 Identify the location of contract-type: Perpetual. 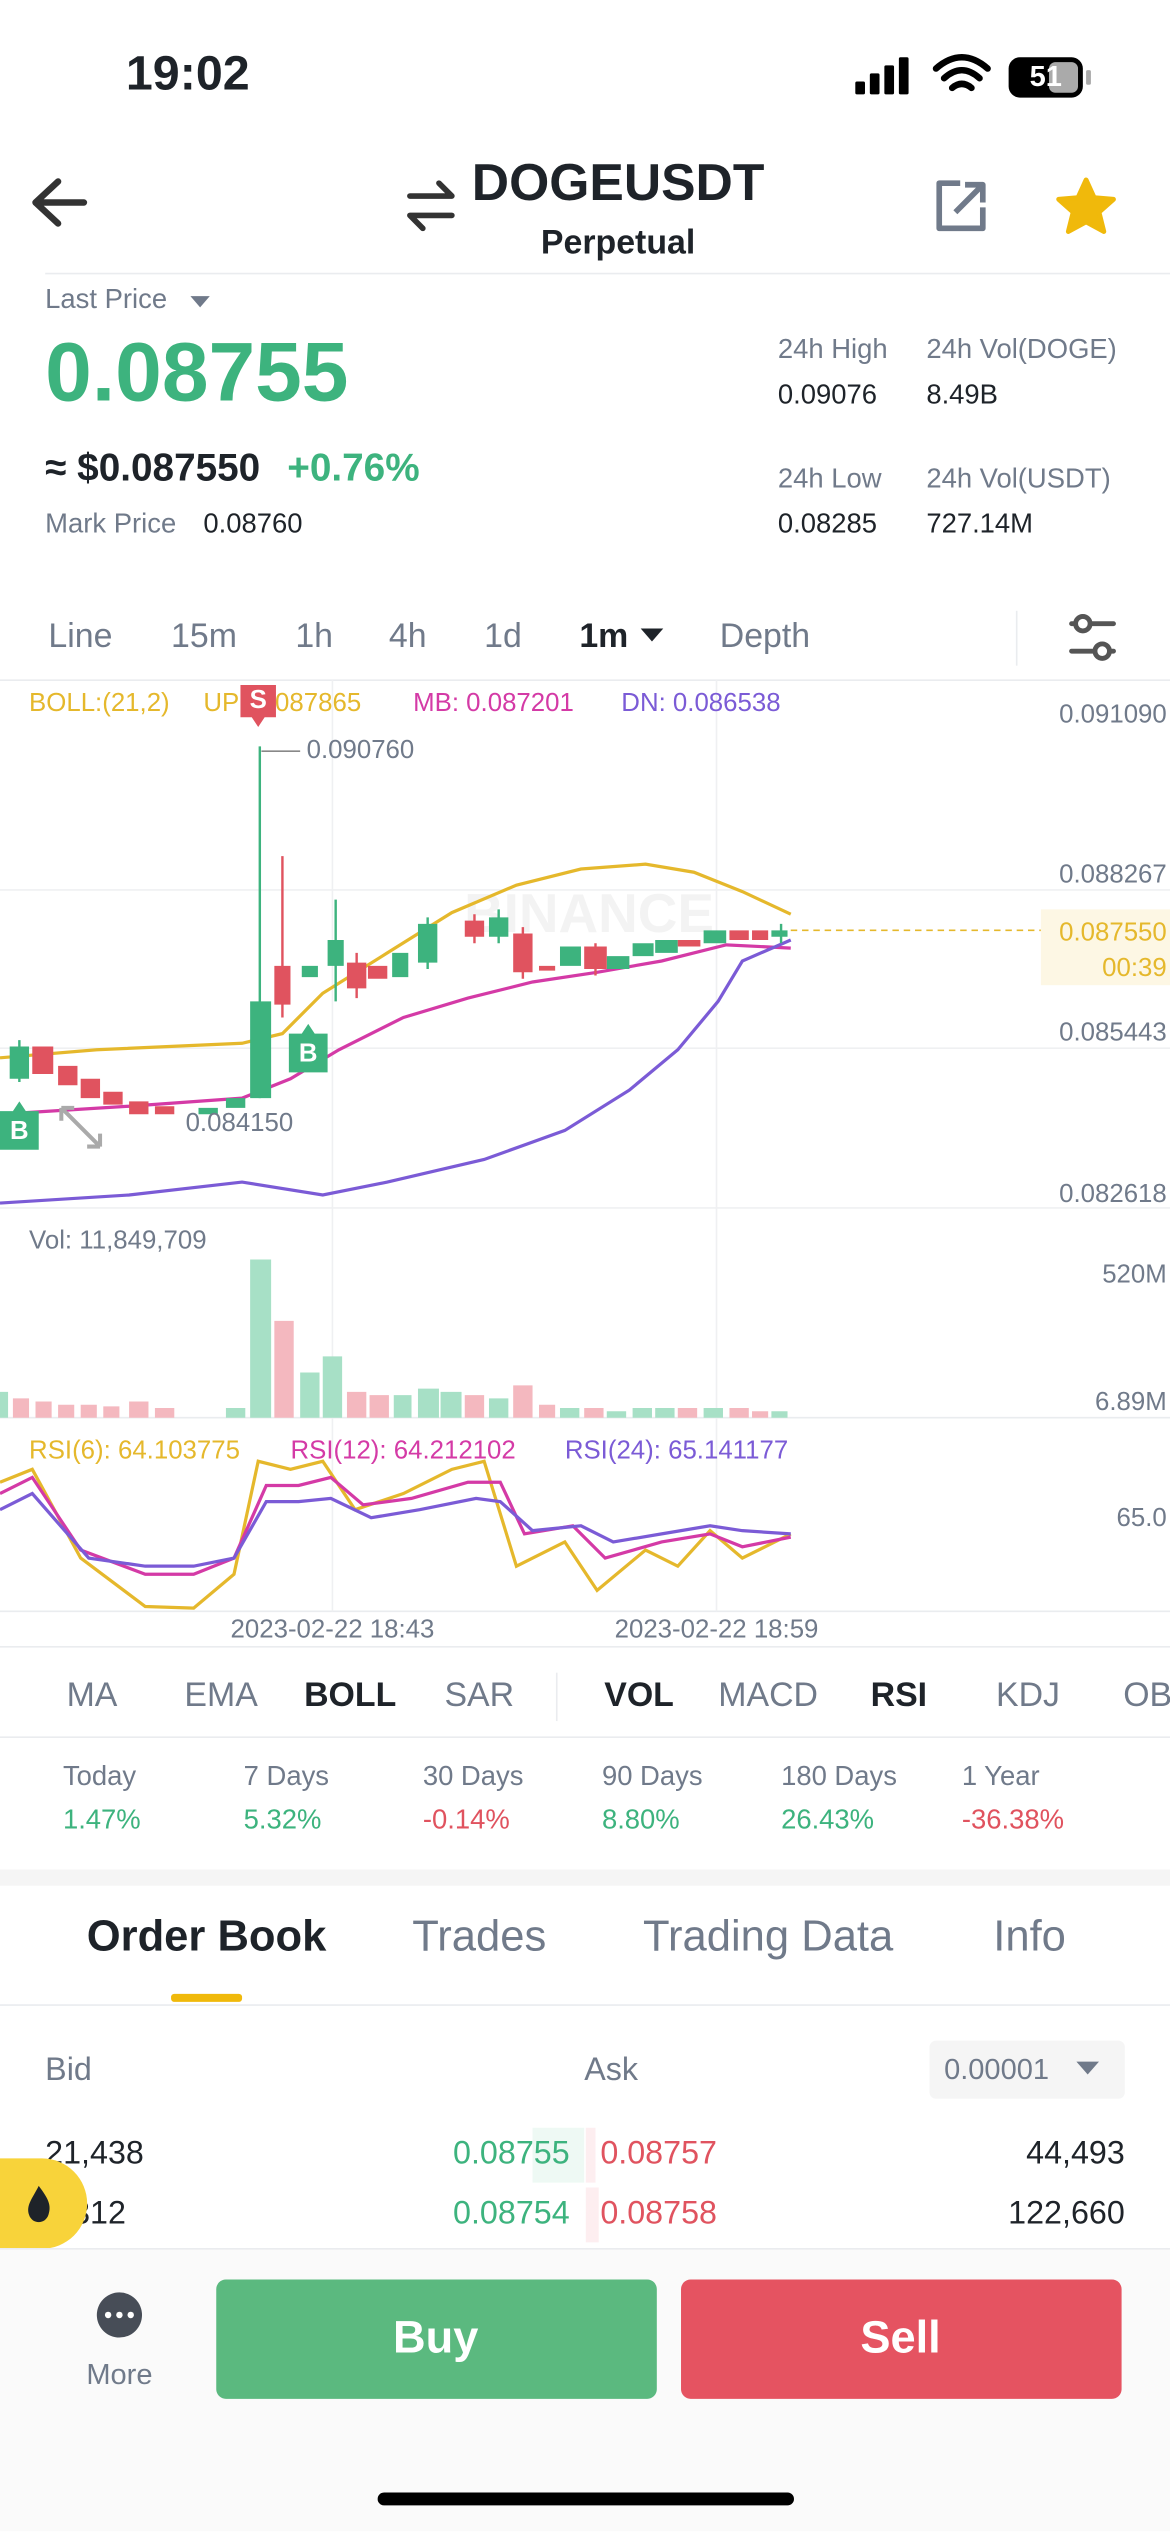
(618, 242).